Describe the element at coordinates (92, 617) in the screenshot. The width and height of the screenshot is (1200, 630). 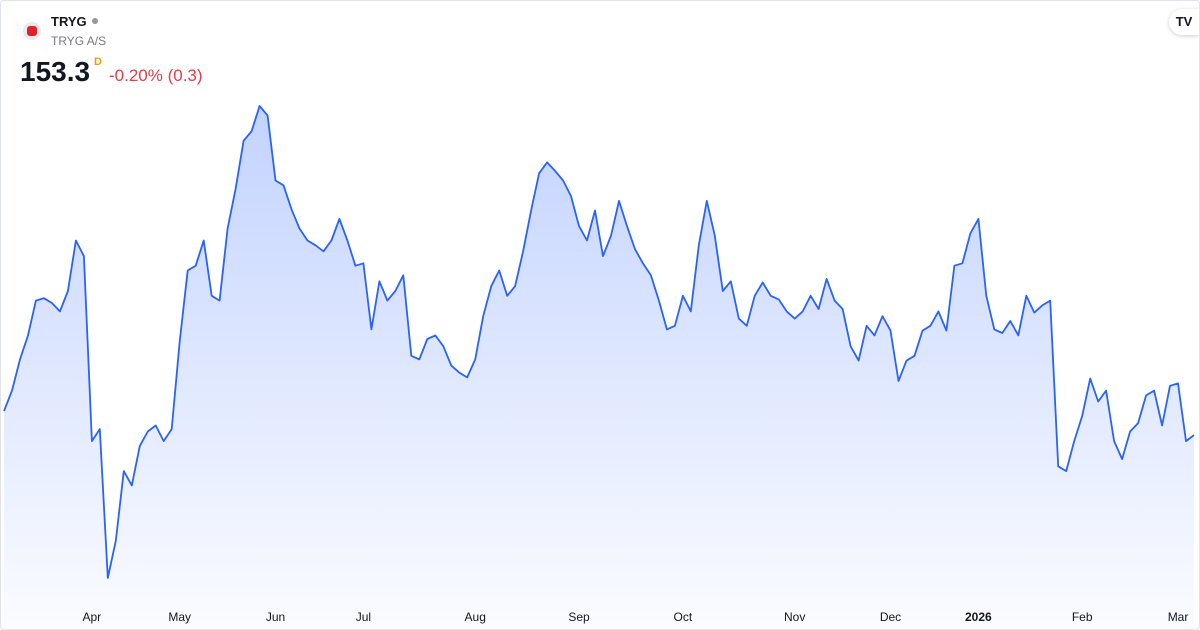
I see `x-tick-label: Apr` at that location.